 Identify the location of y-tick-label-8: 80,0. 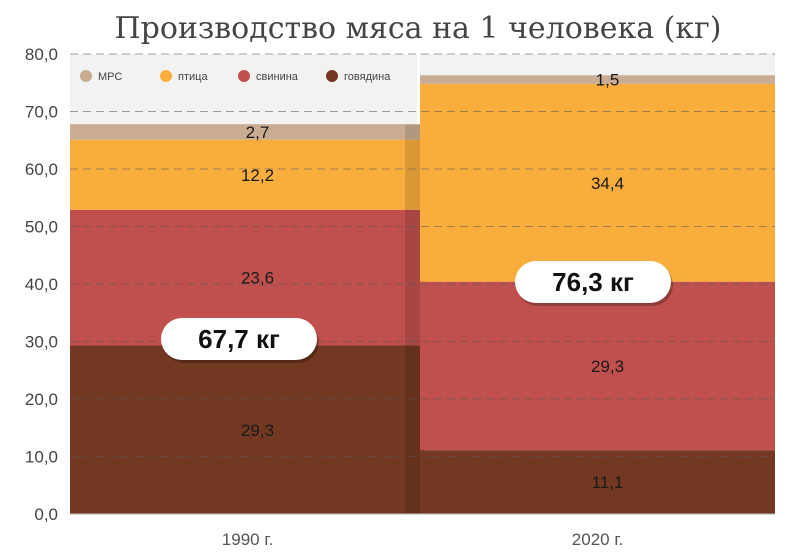
(41, 54).